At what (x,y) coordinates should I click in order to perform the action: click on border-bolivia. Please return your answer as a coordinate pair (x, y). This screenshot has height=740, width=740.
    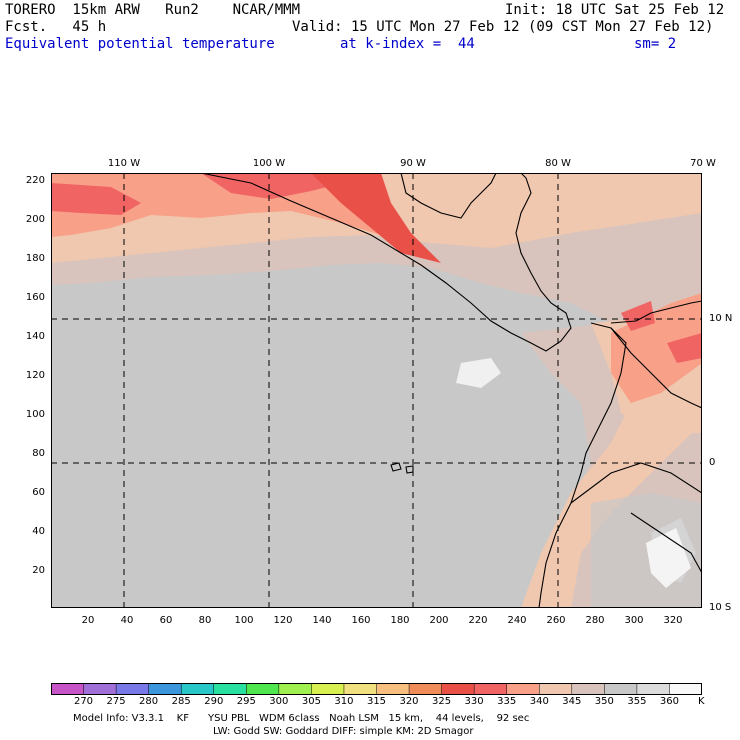
    Looking at the image, I should click on (666, 543).